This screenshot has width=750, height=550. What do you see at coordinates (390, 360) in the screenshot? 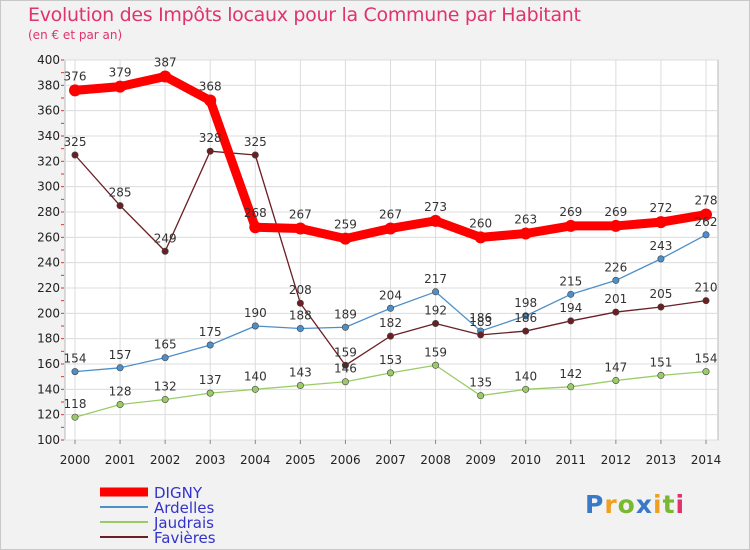
I see `data-label: 153` at bounding box center [390, 360].